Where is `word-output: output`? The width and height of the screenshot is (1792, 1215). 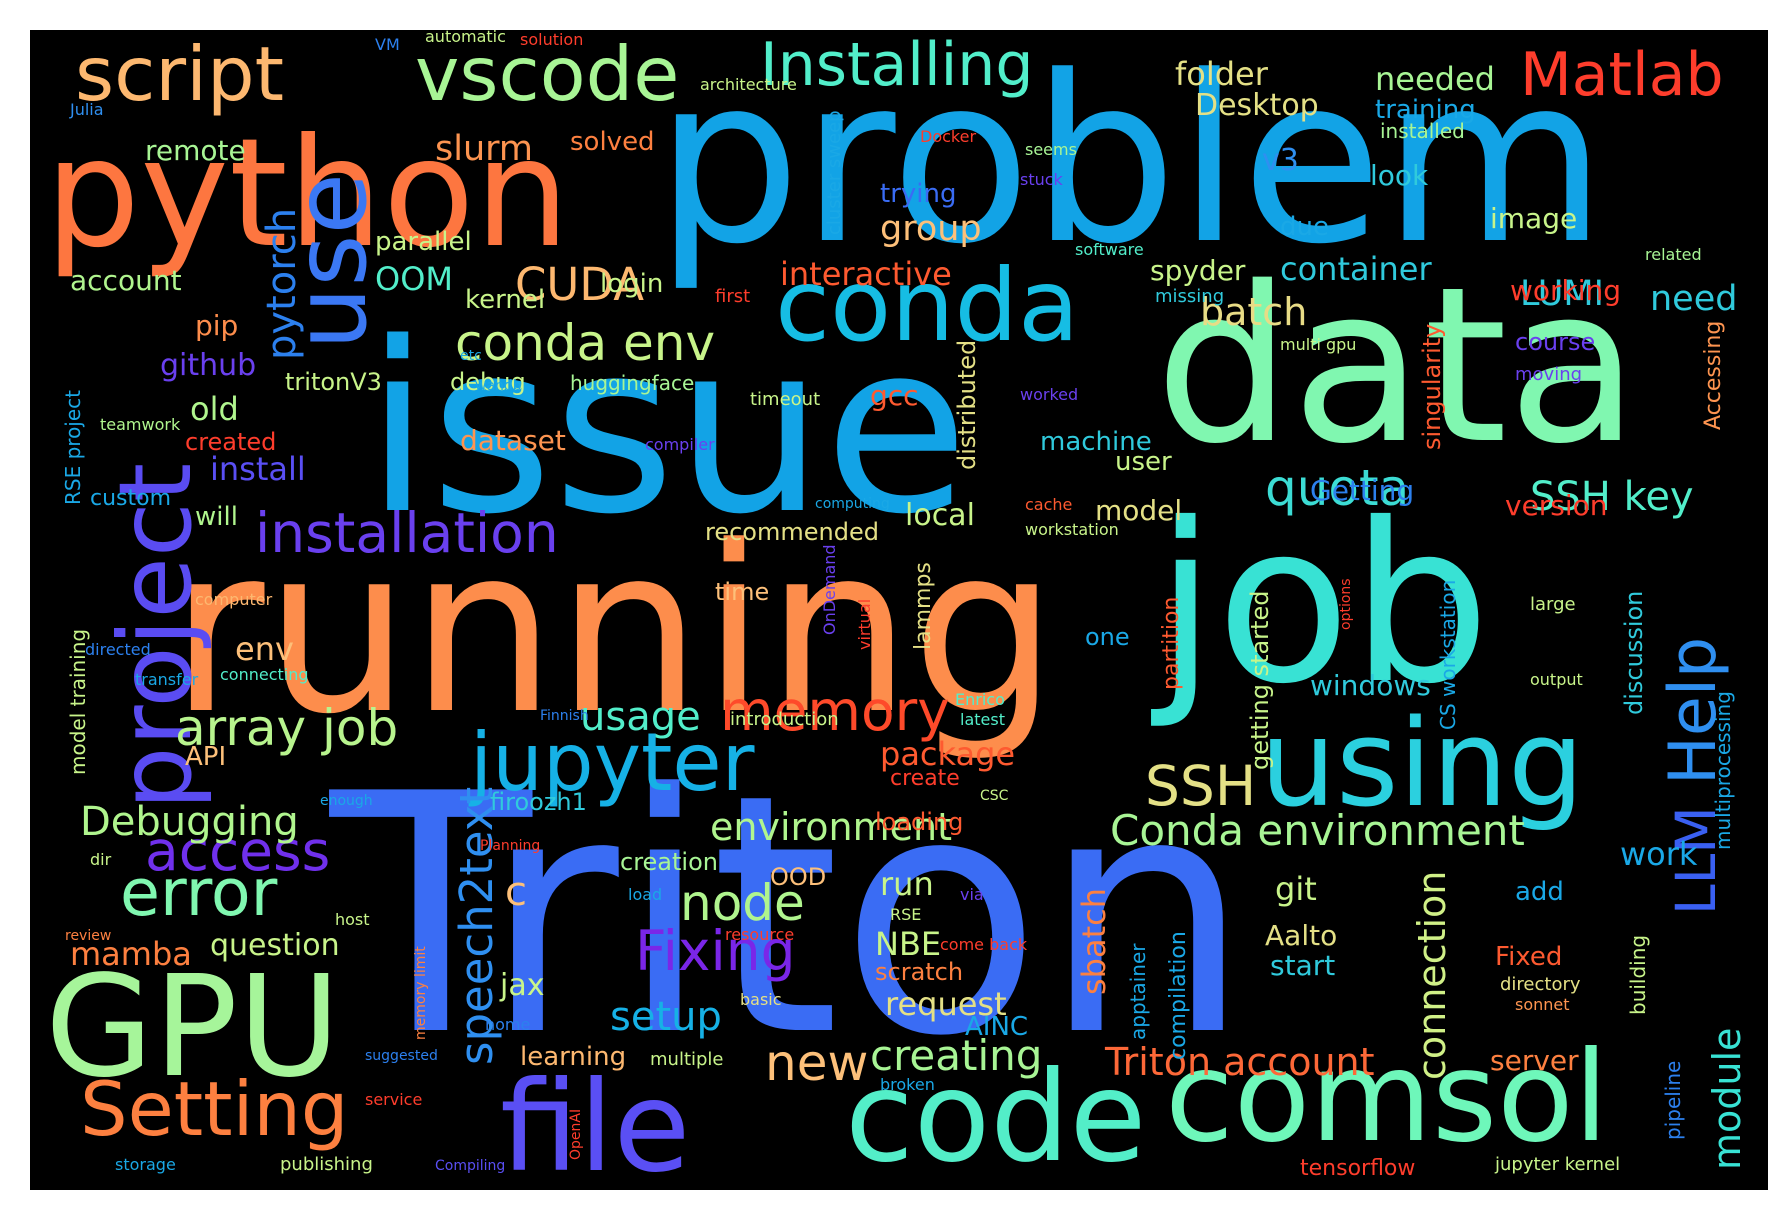
word-output: output is located at coordinates (1556, 679).